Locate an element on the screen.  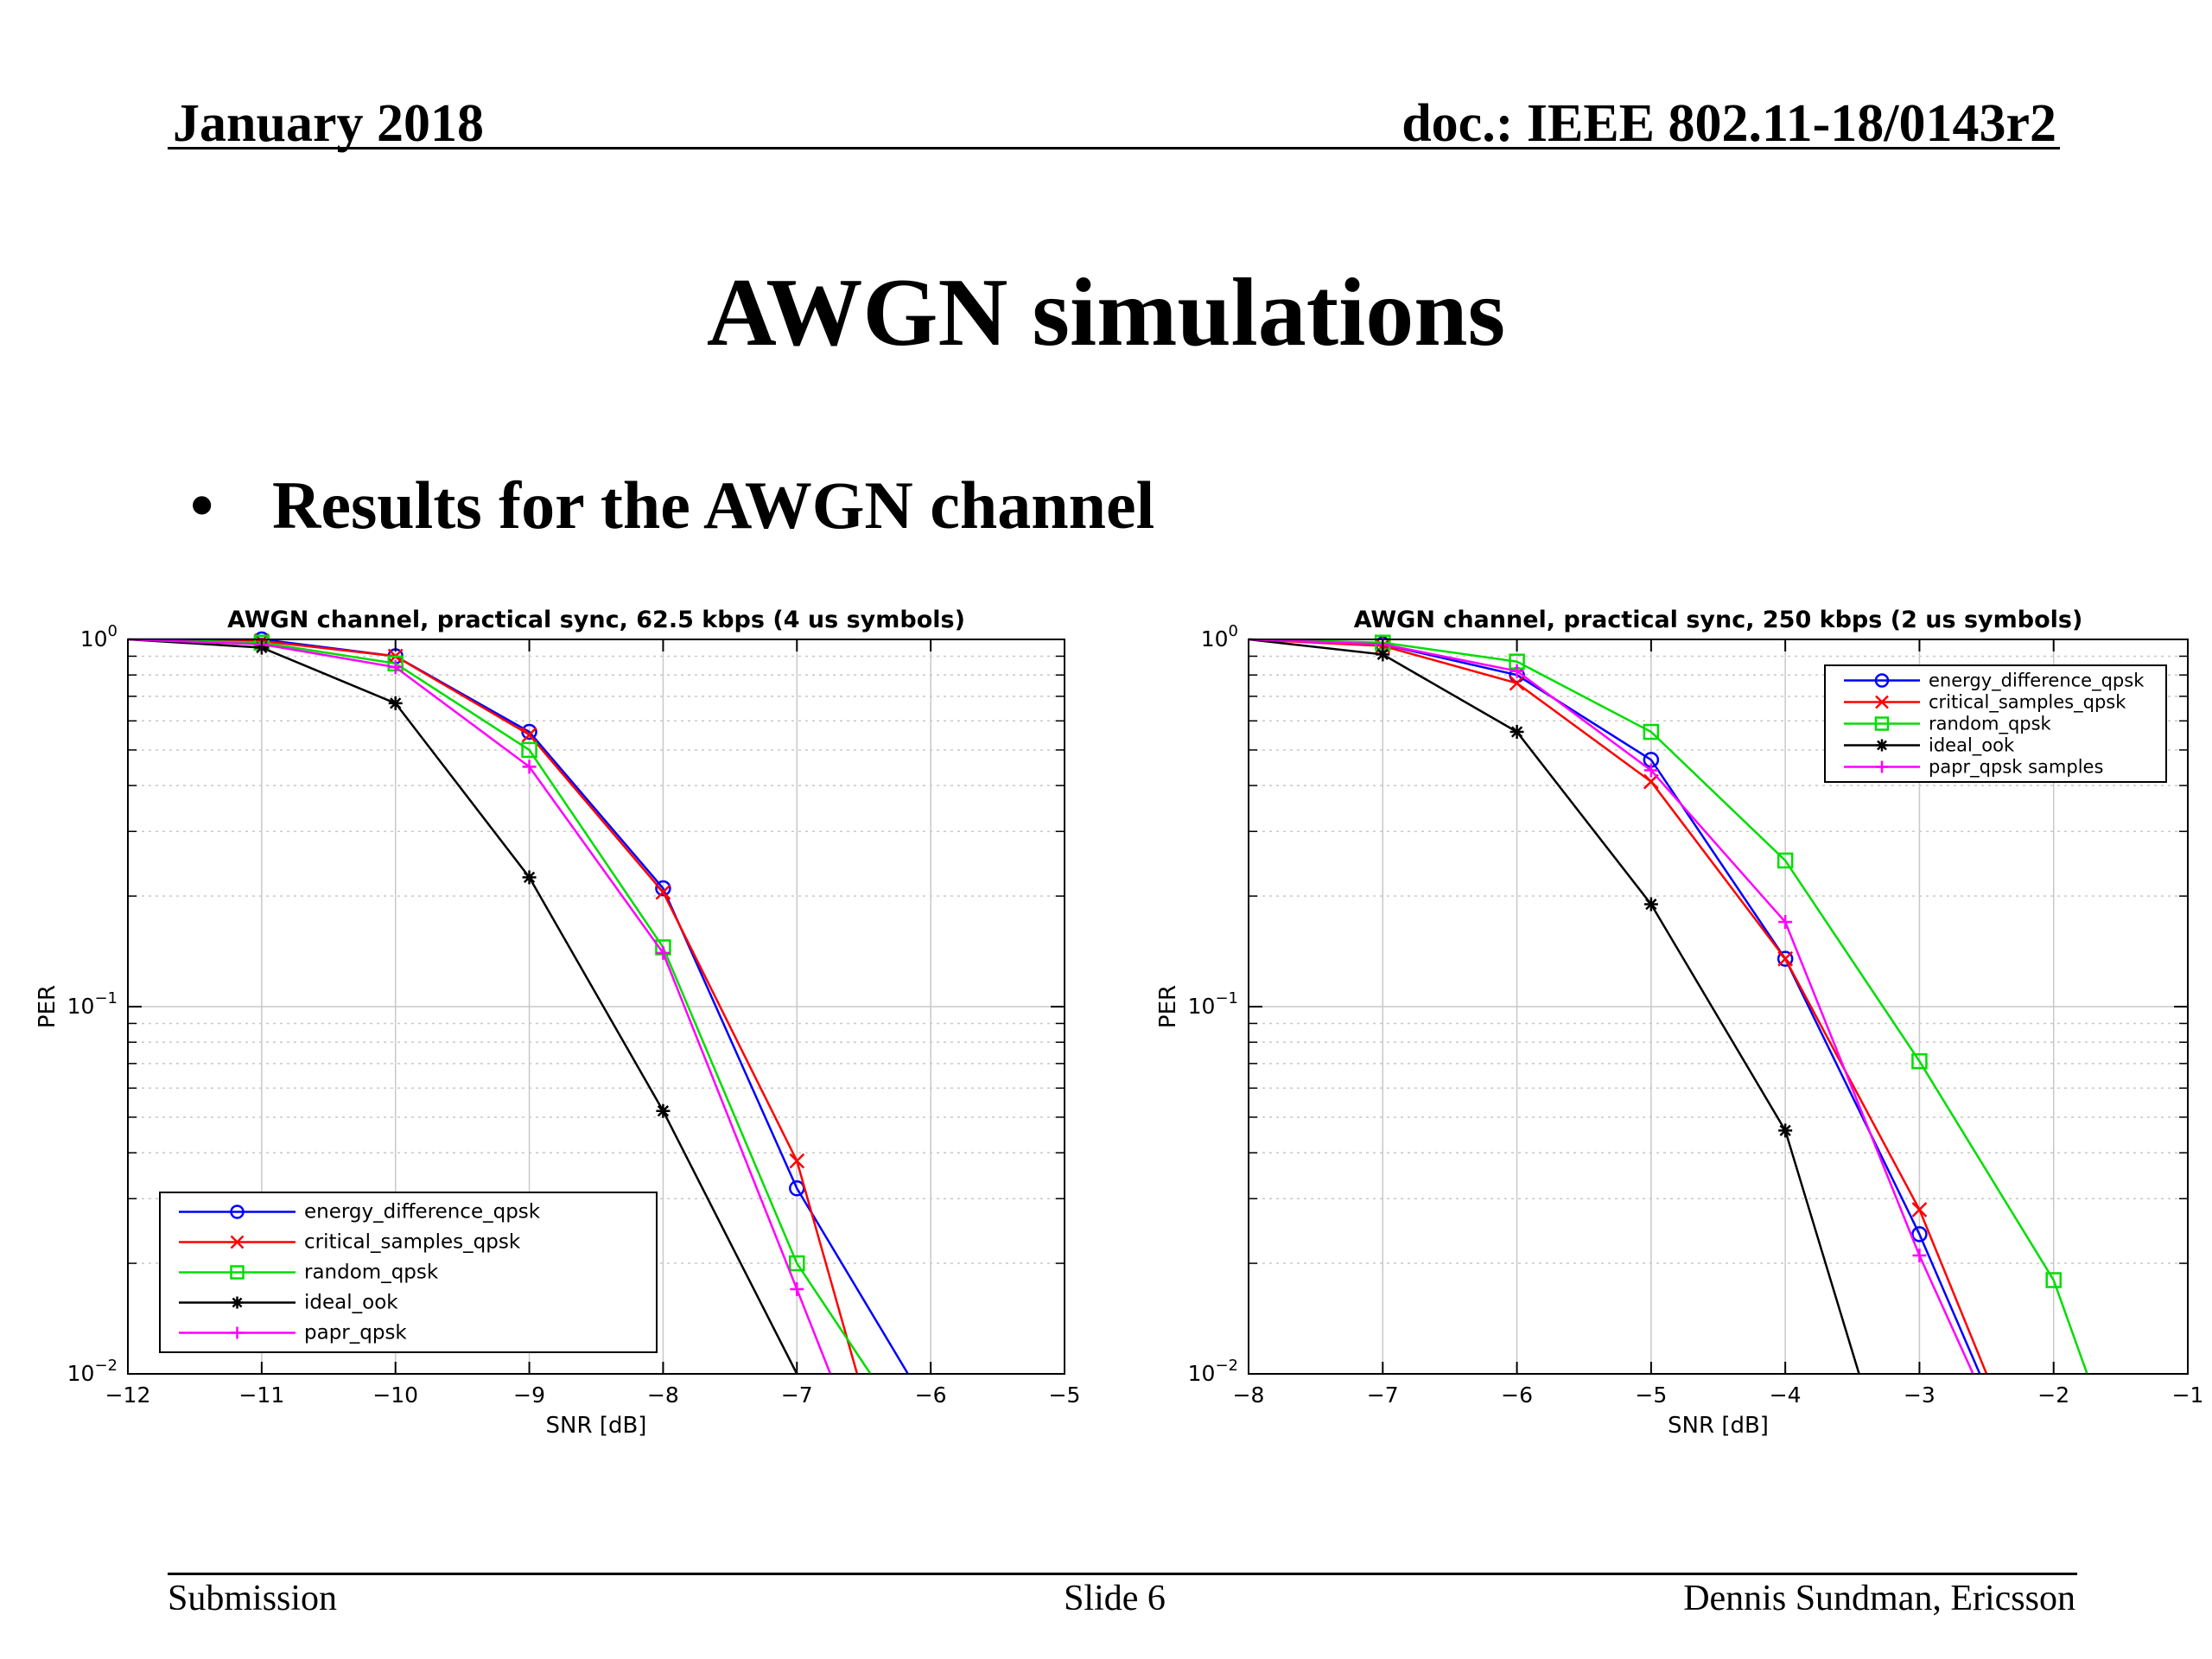
slide-title: AWGN simulations is located at coordinates (1106, 312).